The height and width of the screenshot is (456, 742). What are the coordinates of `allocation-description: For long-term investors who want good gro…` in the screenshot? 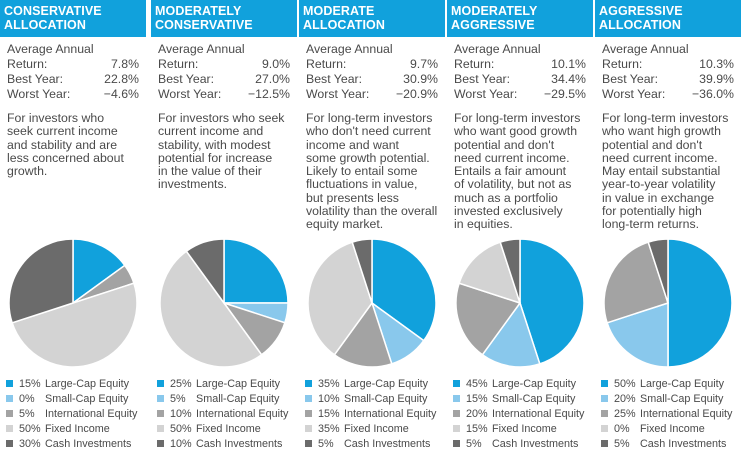 It's located at (521, 171).